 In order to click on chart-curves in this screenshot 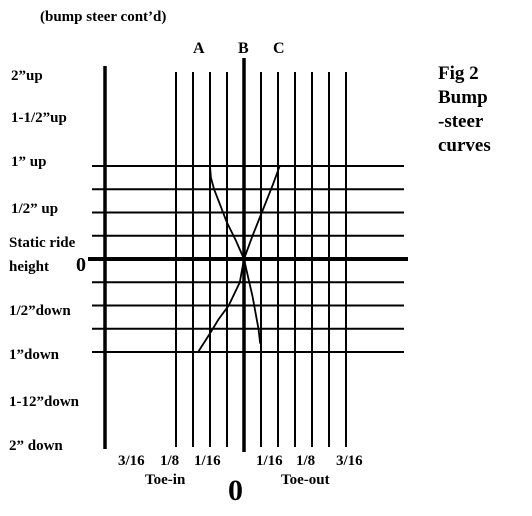, I will do `click(239, 259)`.